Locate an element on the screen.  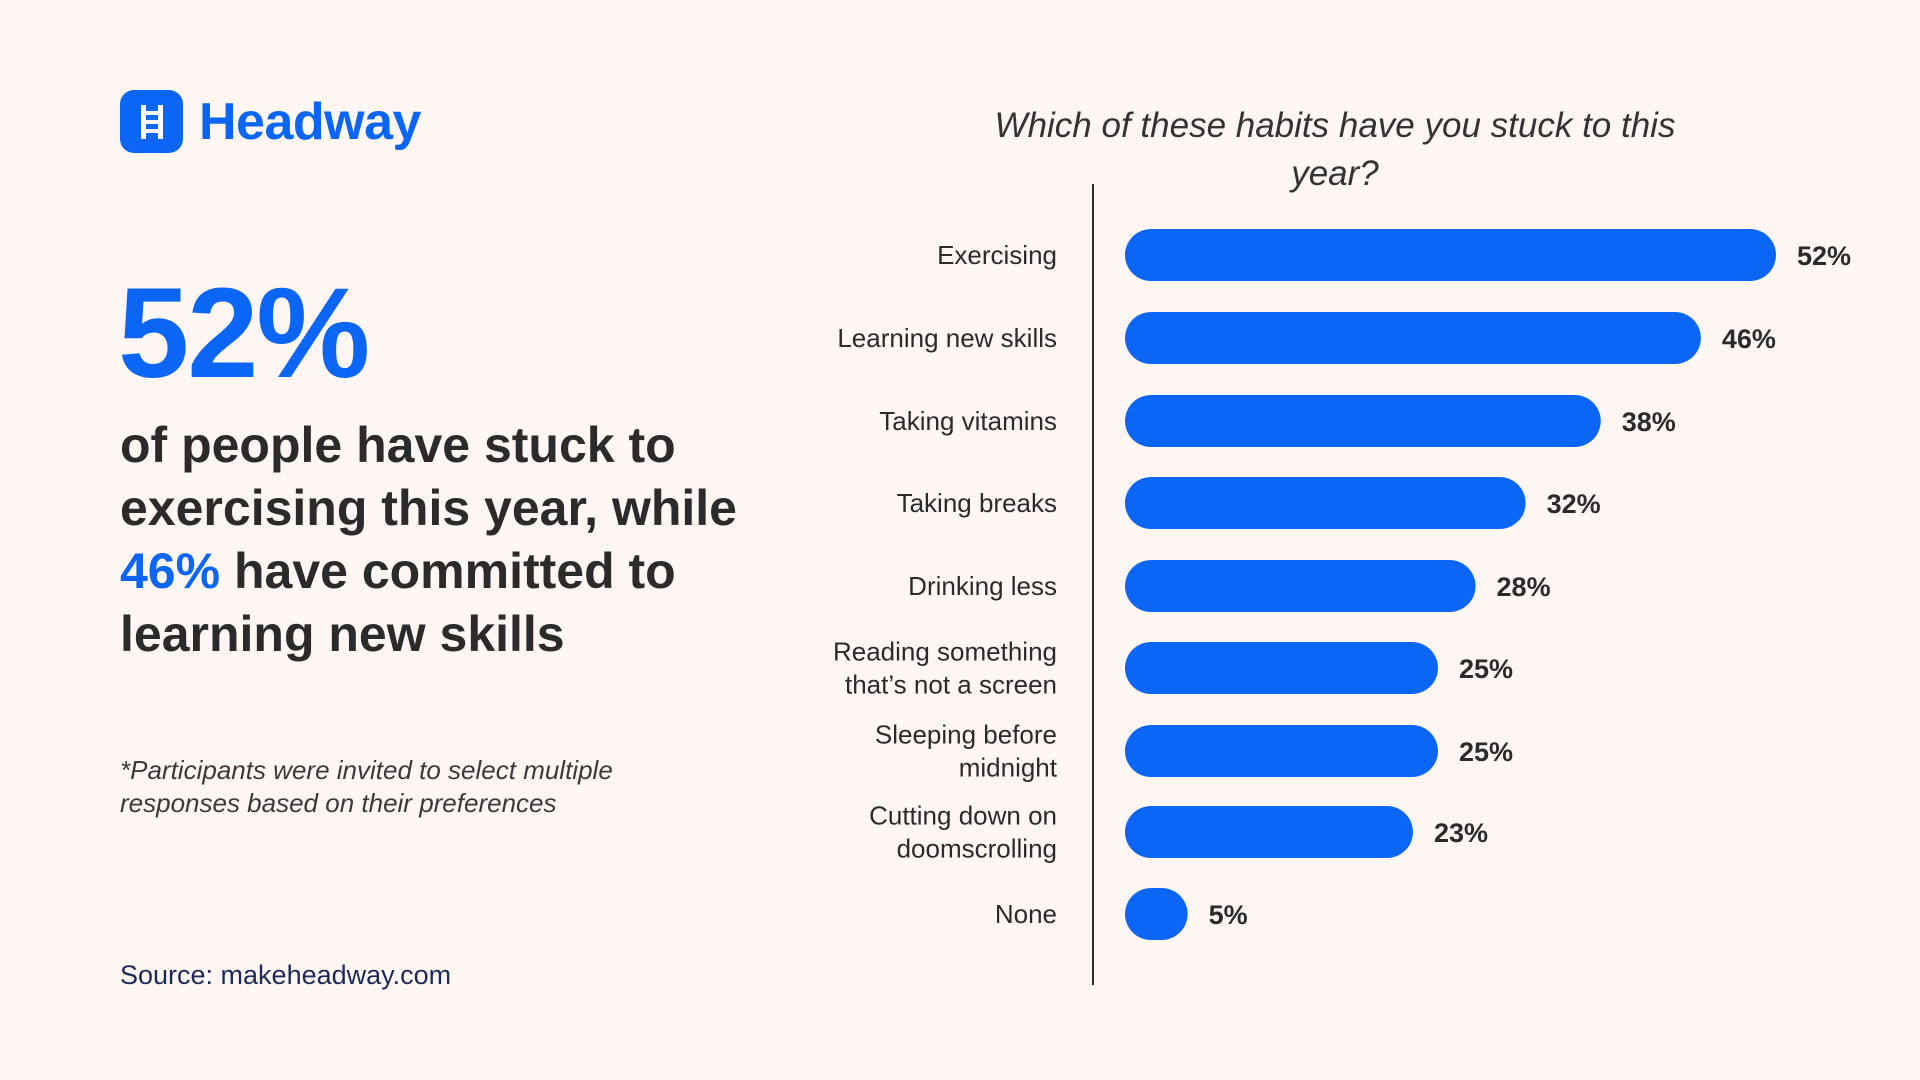
category-label-line: Reading something is located at coordinates (945, 652).